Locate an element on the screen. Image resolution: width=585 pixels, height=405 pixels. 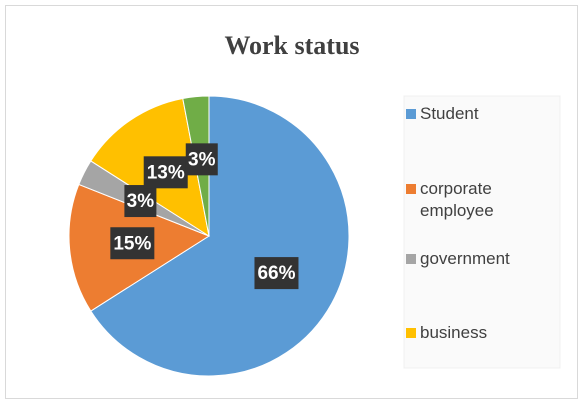
legend-label: corporate employee is located at coordinates (457, 199).